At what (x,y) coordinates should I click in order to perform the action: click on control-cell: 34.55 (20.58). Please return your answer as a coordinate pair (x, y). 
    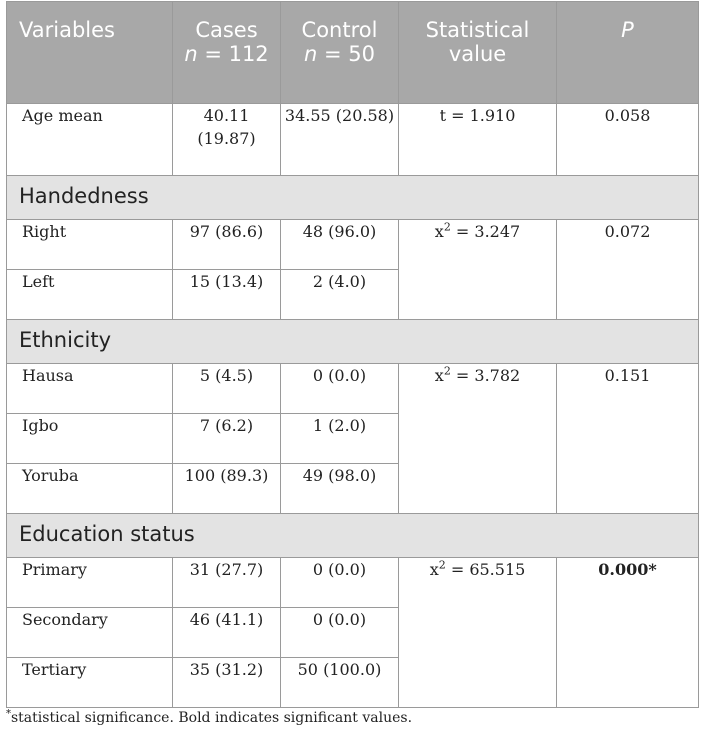
    Looking at the image, I should click on (339, 139).